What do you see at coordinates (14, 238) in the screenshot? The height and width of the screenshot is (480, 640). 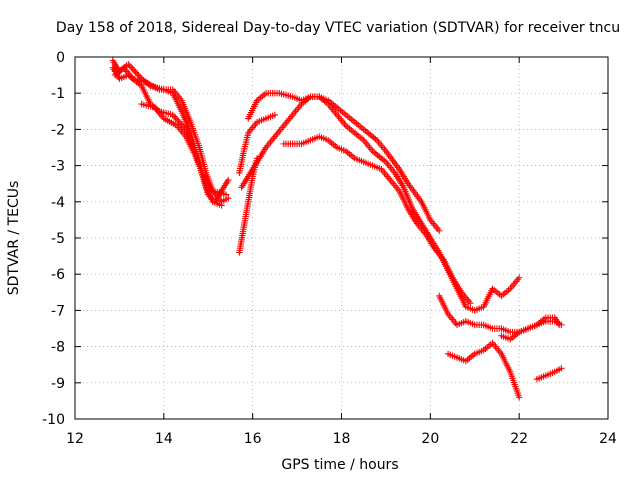 I see `y-axis-label: SDTVAR / TECUs` at bounding box center [14, 238].